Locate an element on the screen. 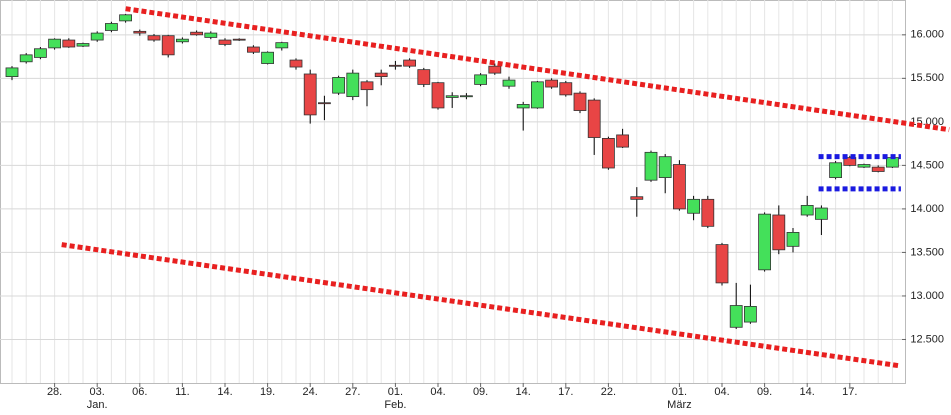 The width and height of the screenshot is (951, 415). x-tick-label: 03. is located at coordinates (97, 392).